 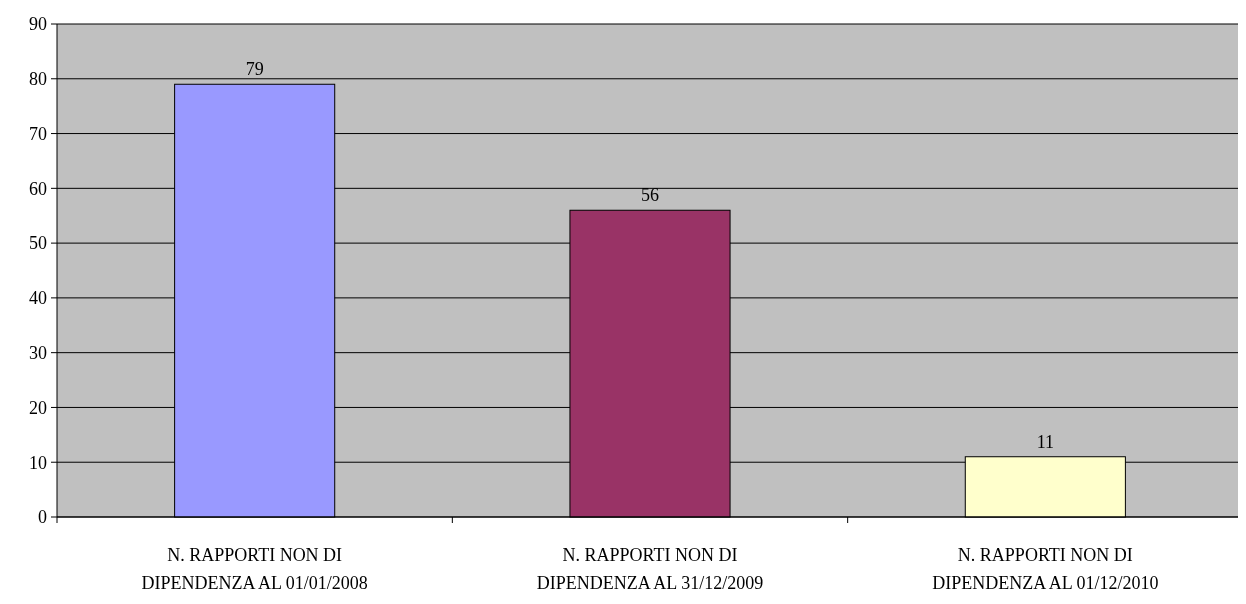 I want to click on y-tick-label: 0, so click(x=42, y=517).